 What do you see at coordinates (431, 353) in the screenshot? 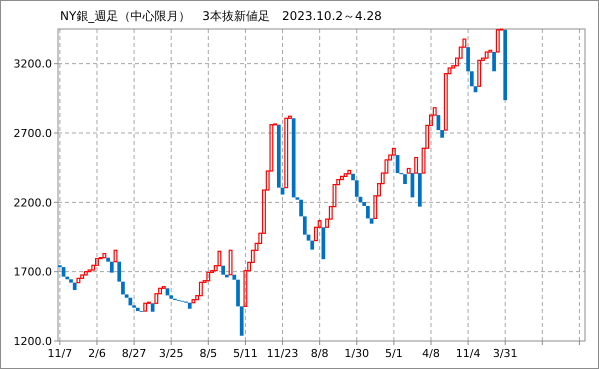
I see `x-tick-label: 4/8` at bounding box center [431, 353].